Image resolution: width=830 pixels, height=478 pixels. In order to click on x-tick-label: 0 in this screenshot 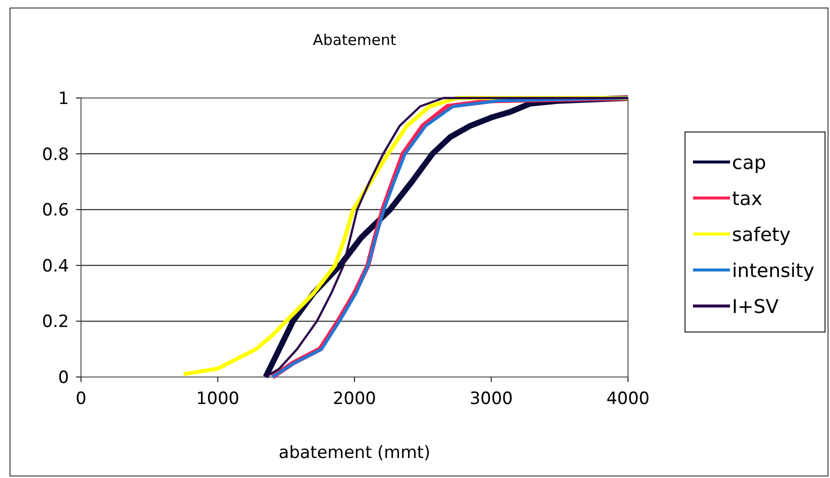, I will do `click(81, 399)`.